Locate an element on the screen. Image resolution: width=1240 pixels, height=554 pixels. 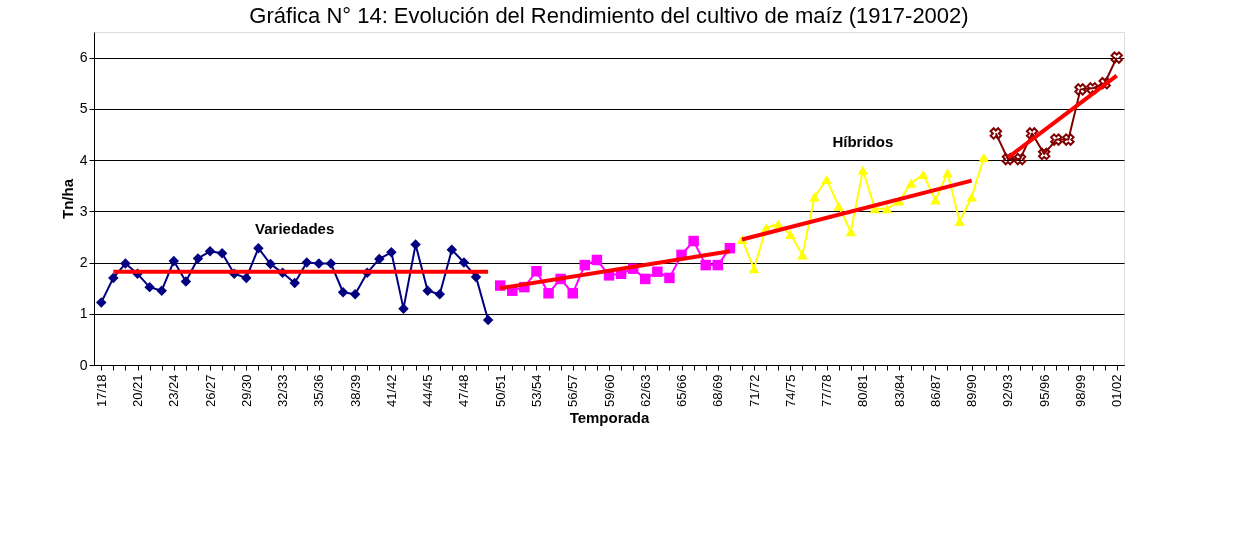
x-axis-title: Temporada is located at coordinates (610, 418).